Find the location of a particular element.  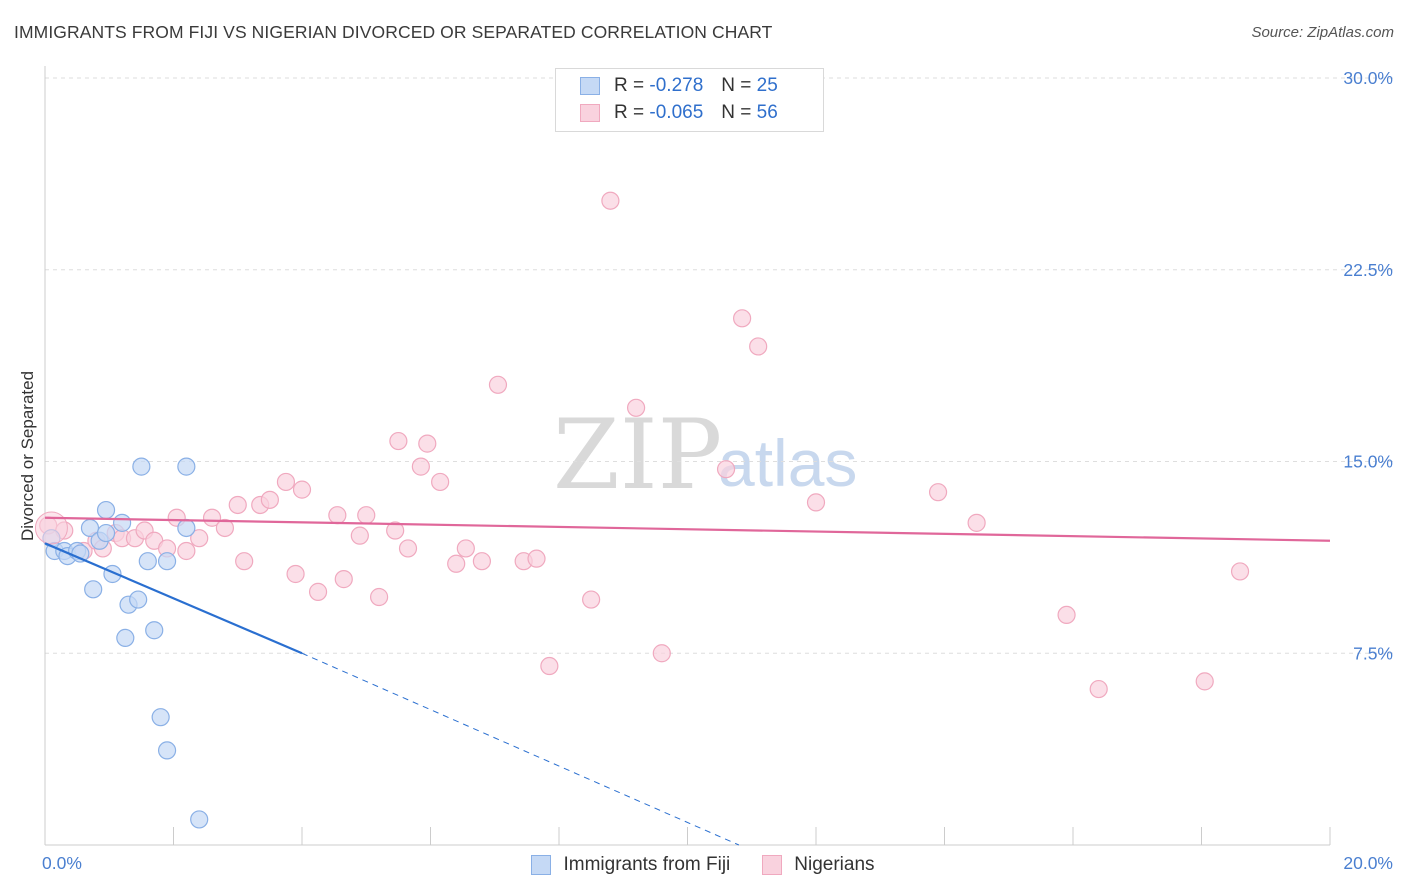

fiji-n-value: 25 is located at coordinates (767, 85).